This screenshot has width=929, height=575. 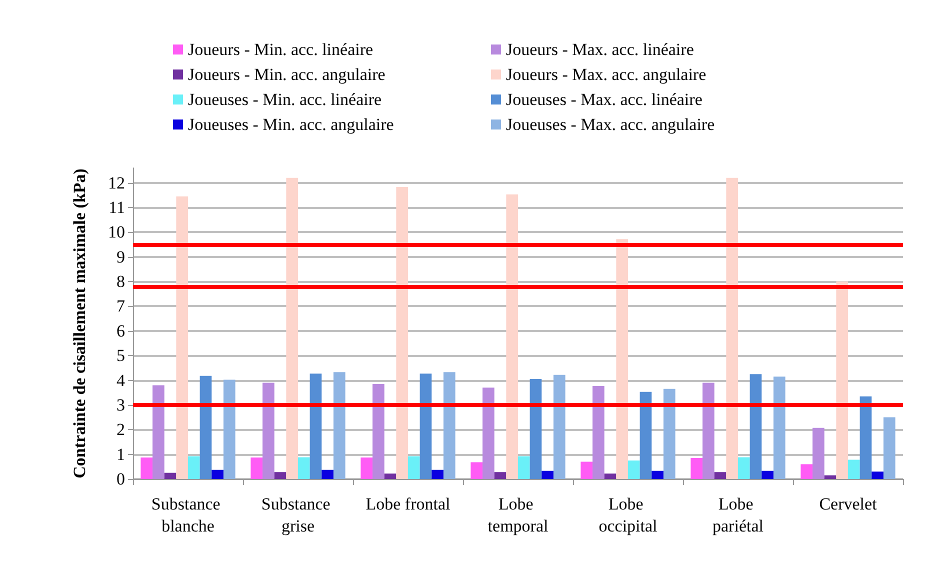 I want to click on y-tick-label: 3, so click(x=120, y=404).